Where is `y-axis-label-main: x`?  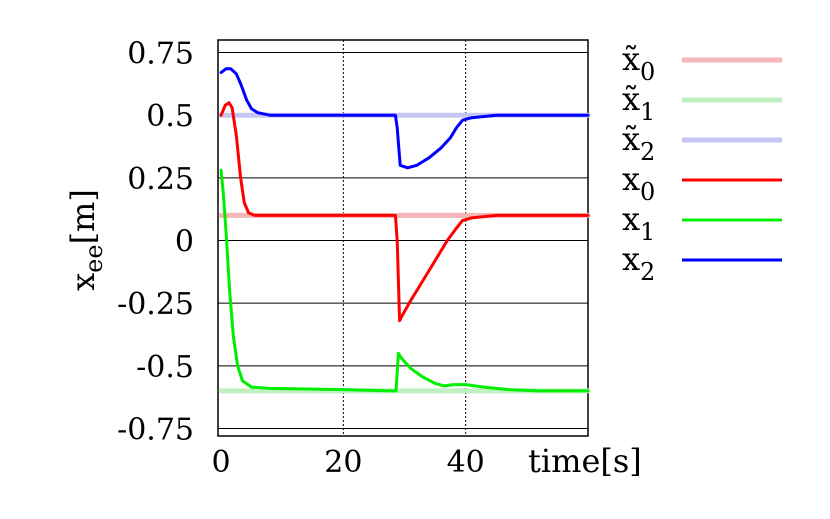
y-axis-label-main: x is located at coordinates (83, 282).